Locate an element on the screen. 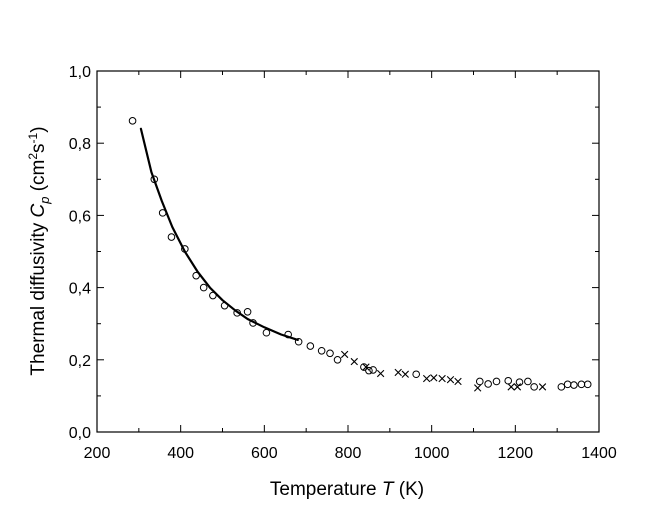 The width and height of the screenshot is (660, 510). y-axis-symbol-subscript: p is located at coordinates (44, 201).